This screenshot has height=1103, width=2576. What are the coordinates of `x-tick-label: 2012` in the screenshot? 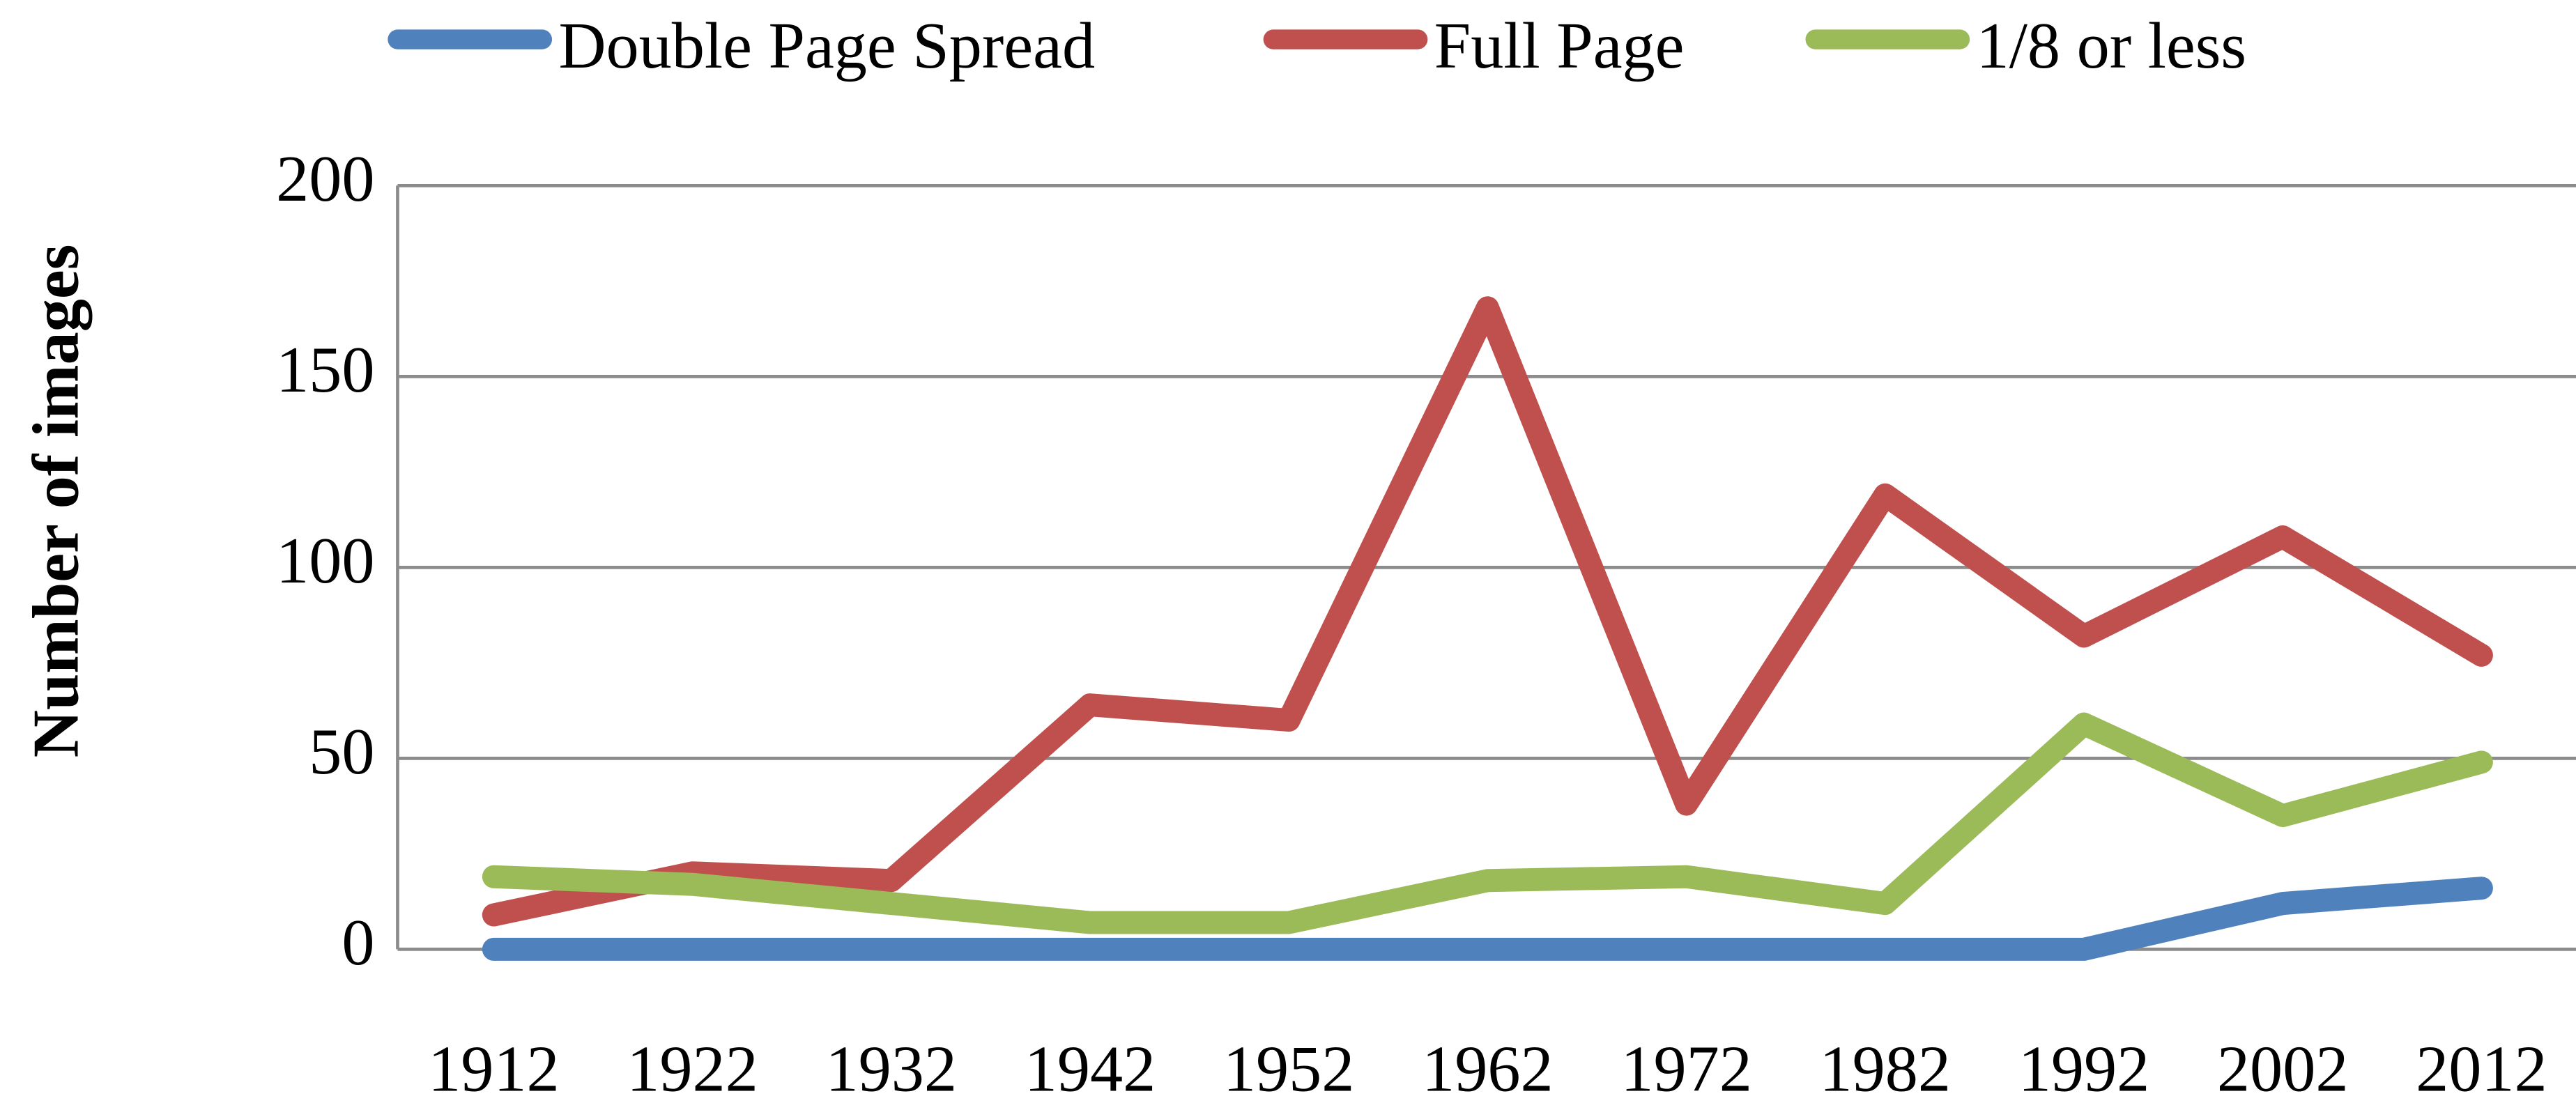 It's located at (2481, 1068).